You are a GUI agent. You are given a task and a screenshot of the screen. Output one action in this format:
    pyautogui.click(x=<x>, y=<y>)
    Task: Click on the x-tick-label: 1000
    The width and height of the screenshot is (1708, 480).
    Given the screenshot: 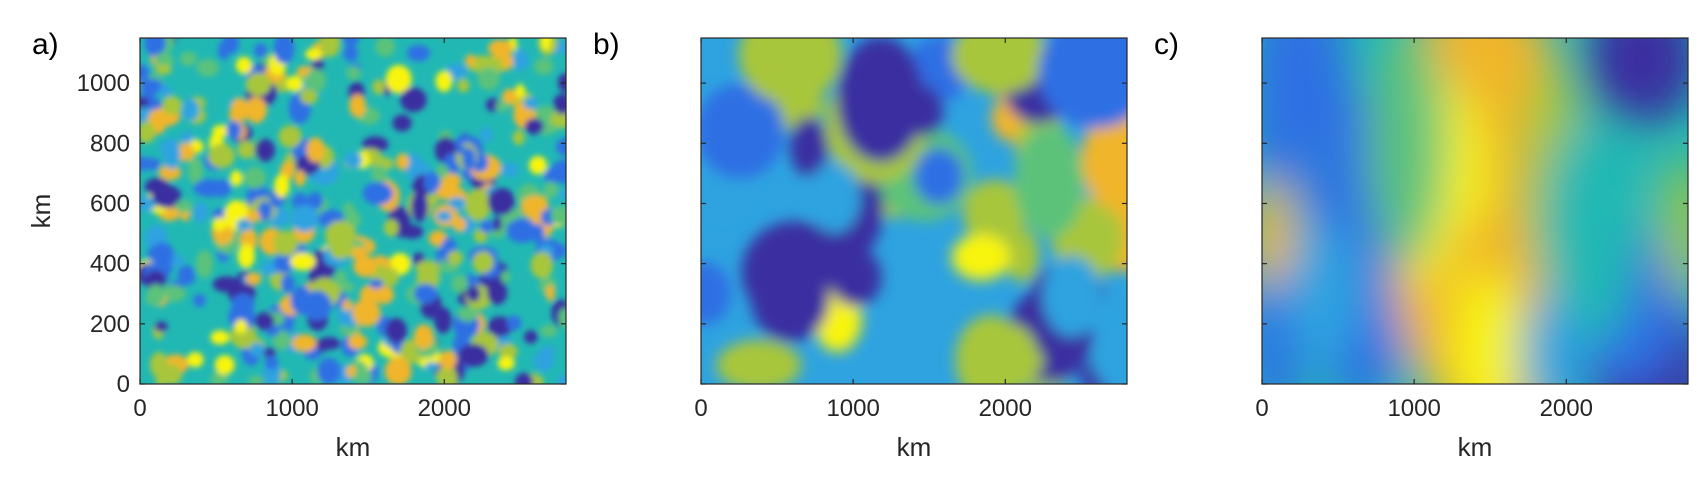 What is the action you would take?
    pyautogui.click(x=291, y=408)
    